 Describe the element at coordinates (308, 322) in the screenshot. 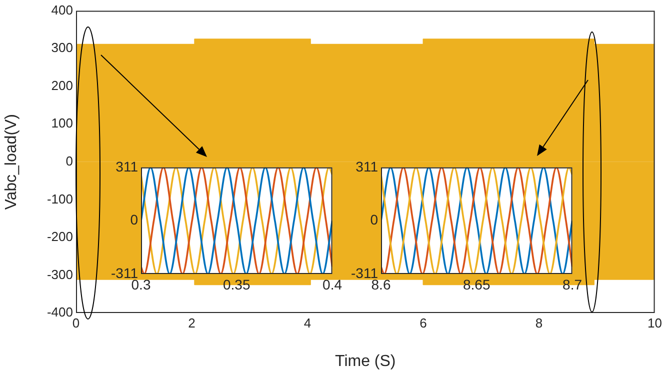

I see `x-tick-label: 4` at that location.